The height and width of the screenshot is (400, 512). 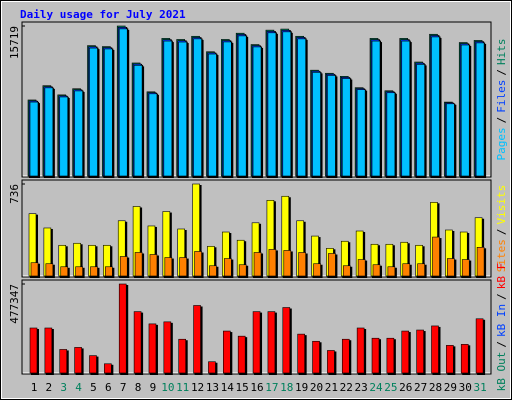 What do you see at coordinates (14, 304) in the screenshot?
I see `y-max-label: 477347` at bounding box center [14, 304].